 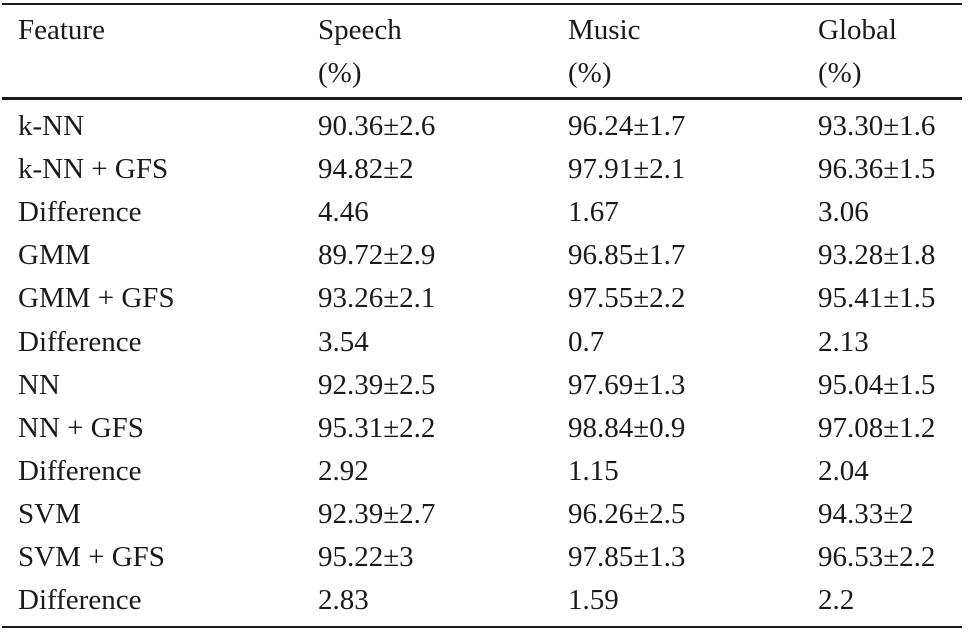 I want to click on table-cell: 1.59, so click(x=593, y=600).